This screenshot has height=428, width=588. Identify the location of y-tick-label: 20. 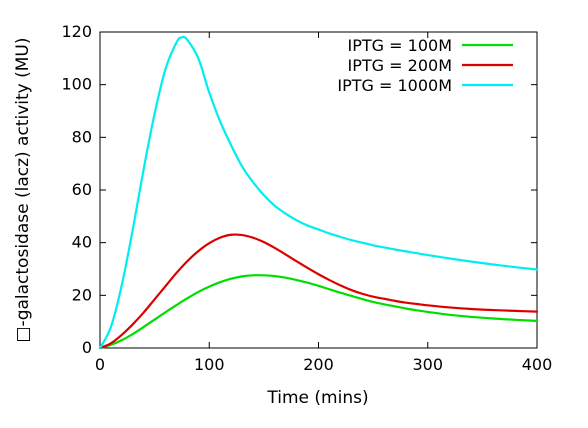
(82, 294).